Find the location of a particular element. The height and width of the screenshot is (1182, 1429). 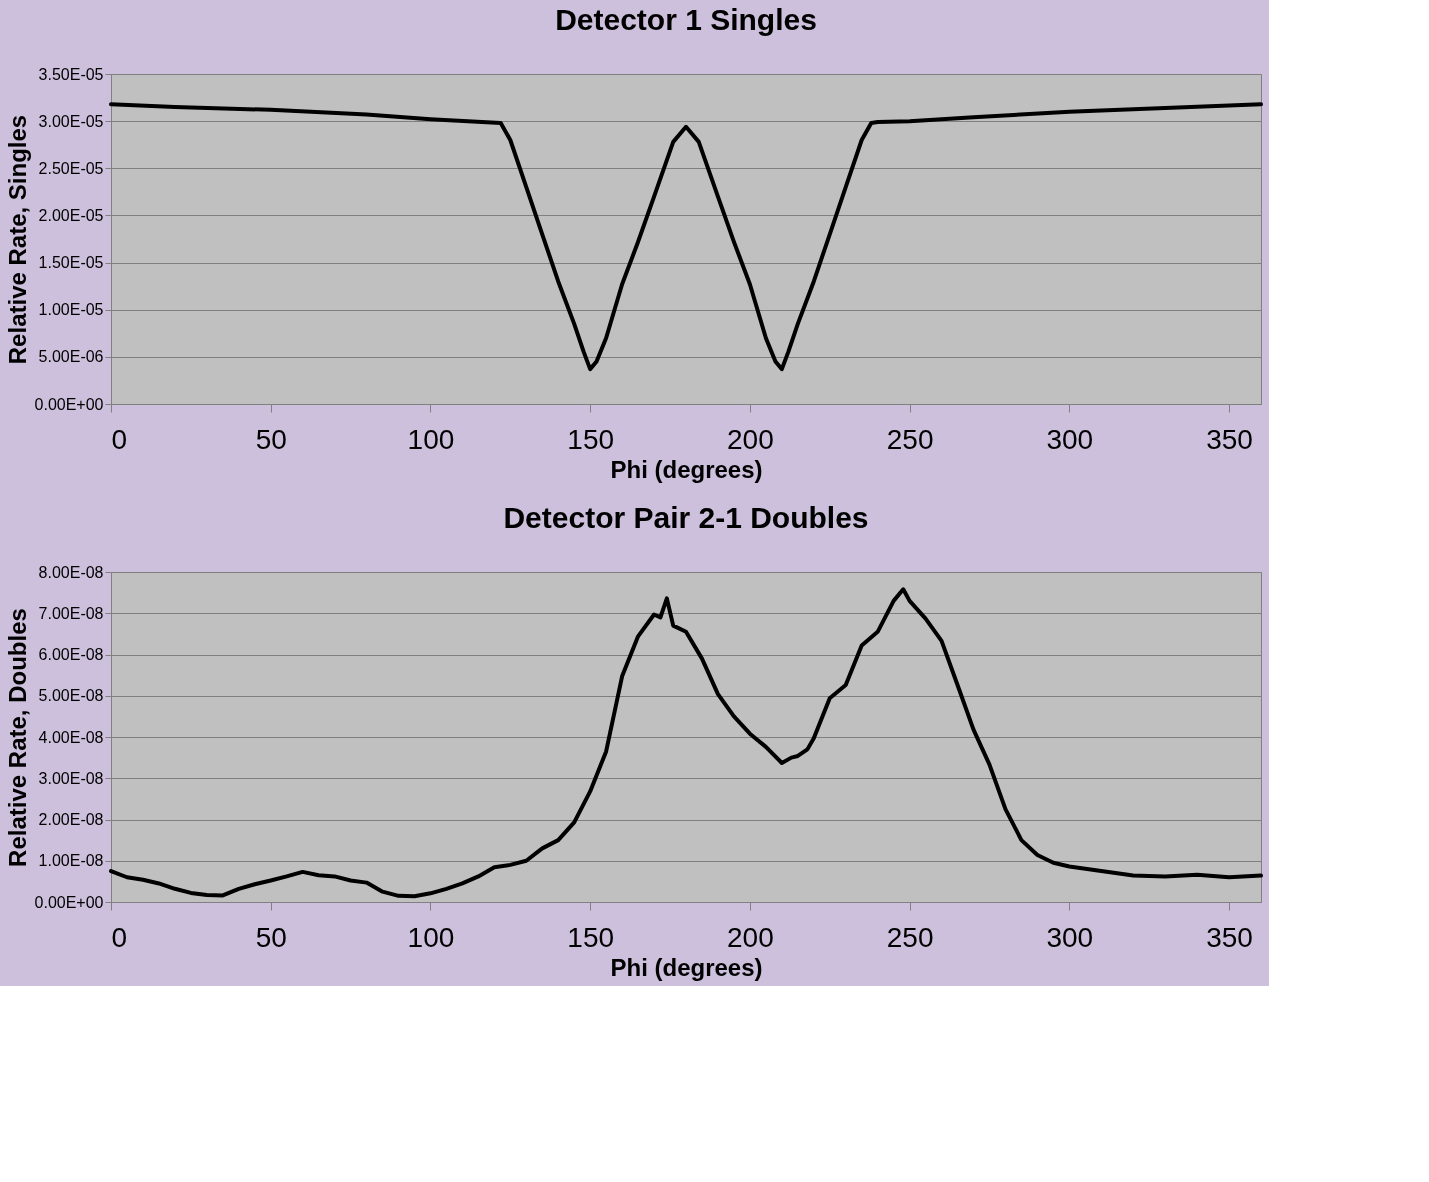

y-tick-label: 8.00E-08 is located at coordinates (71, 572).